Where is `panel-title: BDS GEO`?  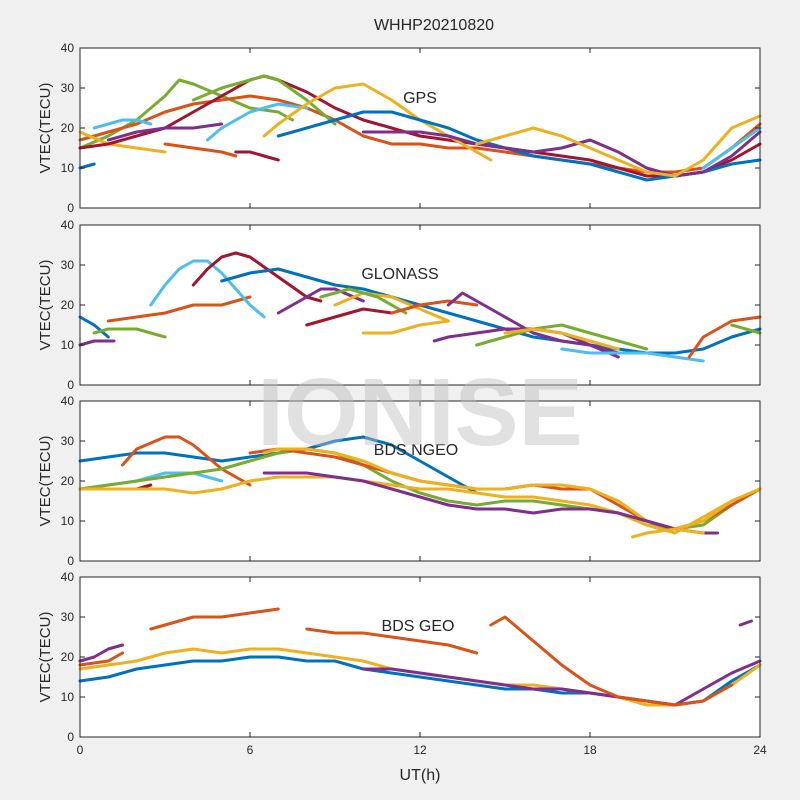 panel-title: BDS GEO is located at coordinates (418, 626).